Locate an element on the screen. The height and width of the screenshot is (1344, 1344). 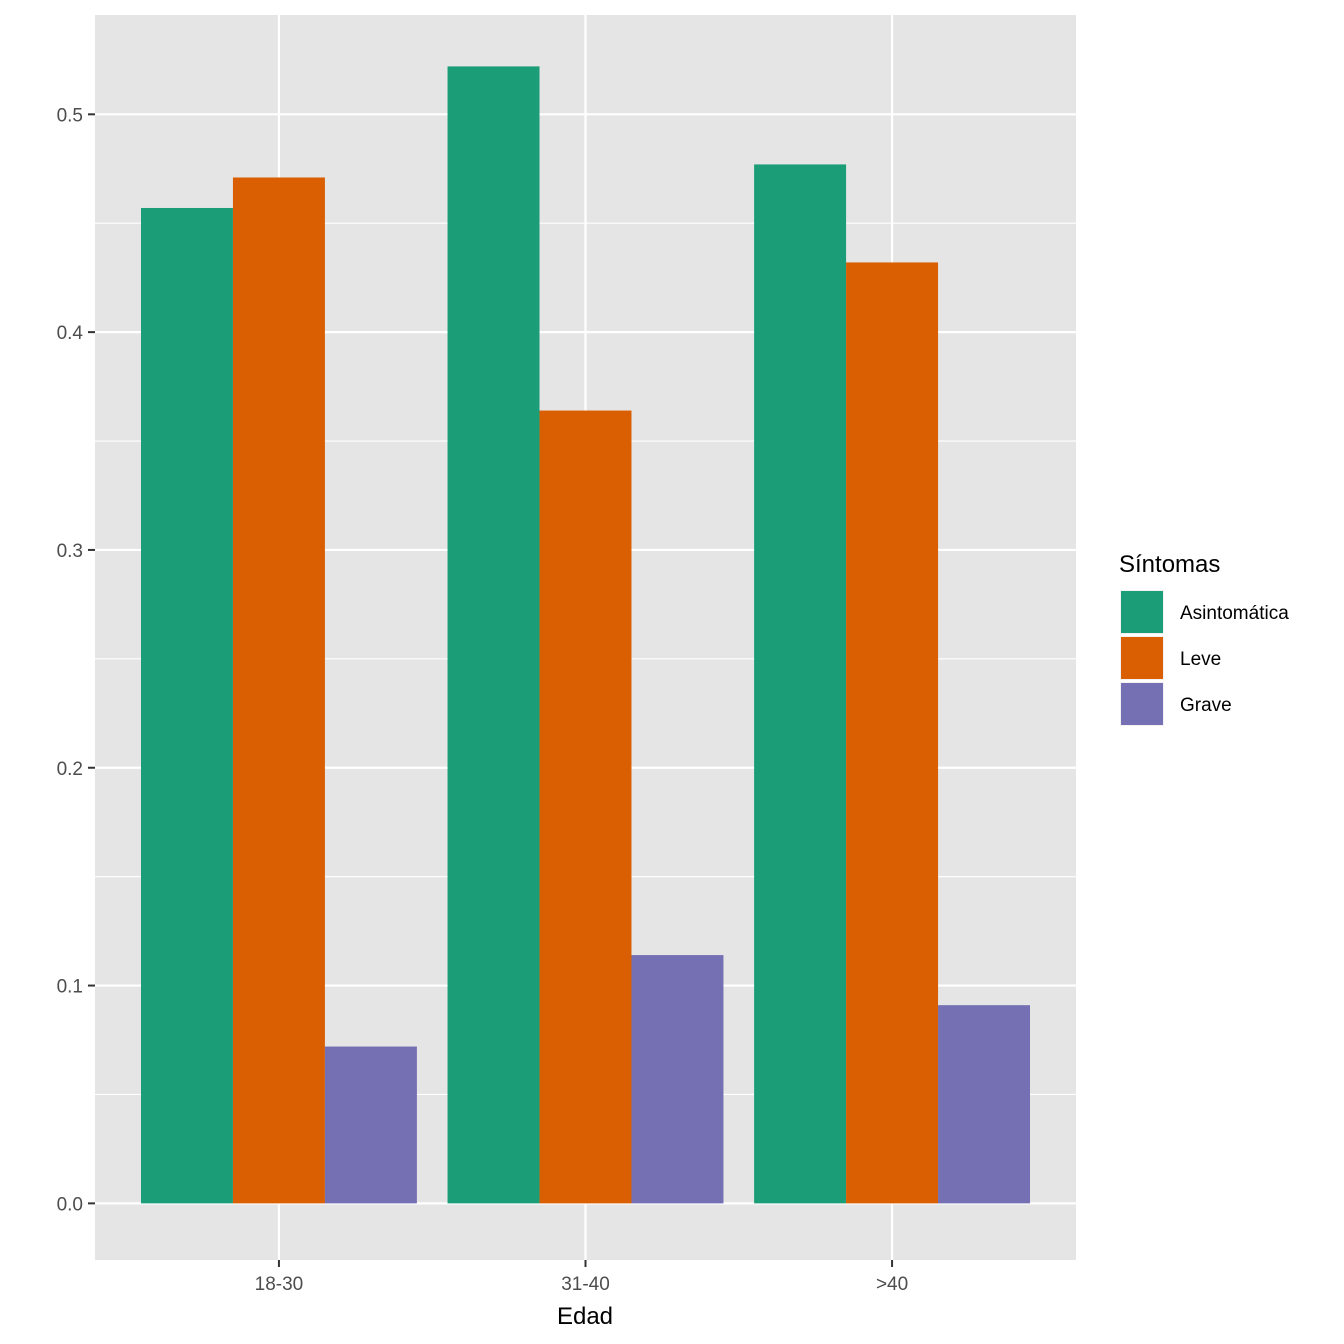
y-tick-label: 0.4 is located at coordinates (70, 333).